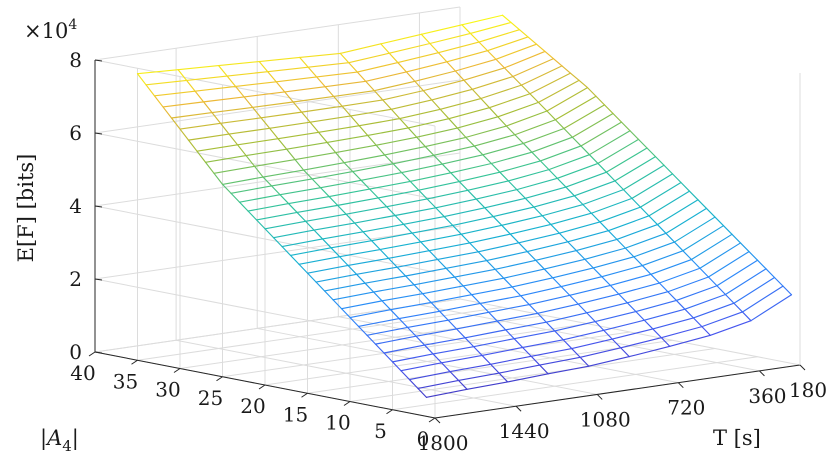 The image size is (830, 456). What do you see at coordinates (72, 25) in the screenshot?
I see `z-exponent-power: 4` at bounding box center [72, 25].